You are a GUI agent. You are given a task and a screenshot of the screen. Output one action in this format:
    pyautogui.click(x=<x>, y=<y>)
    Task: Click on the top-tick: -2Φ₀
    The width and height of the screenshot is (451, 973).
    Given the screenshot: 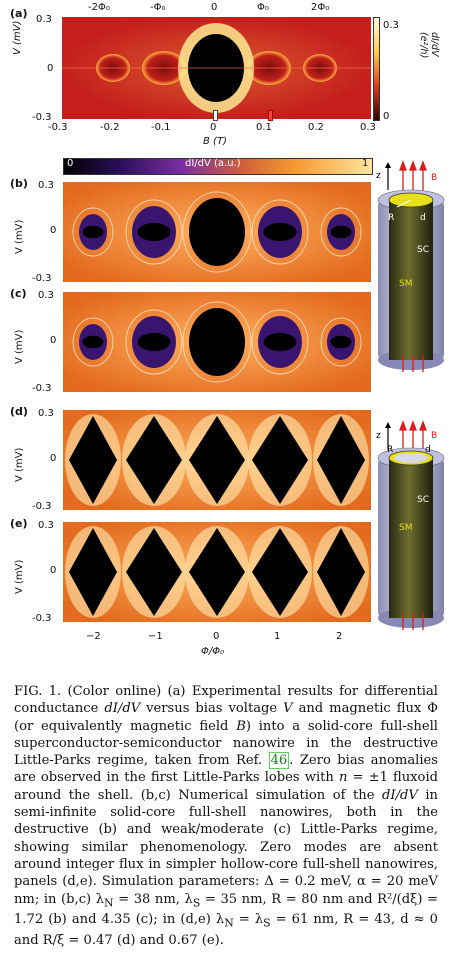 What is the action you would take?
    pyautogui.click(x=99, y=7)
    